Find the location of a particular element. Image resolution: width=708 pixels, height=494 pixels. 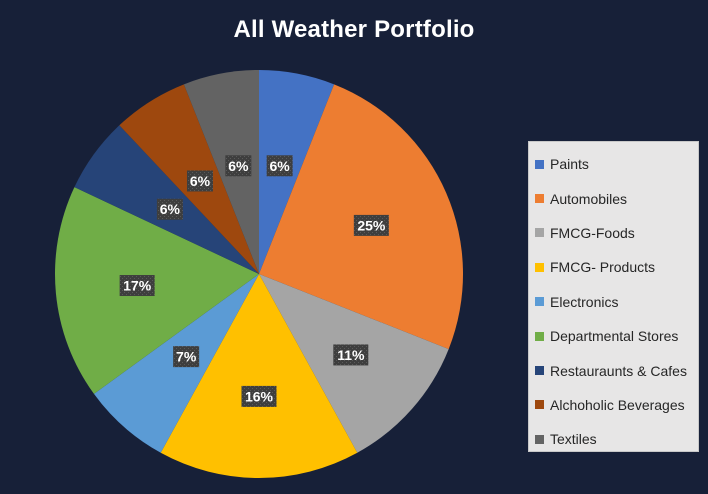

legend-label: Departmental Stores is located at coordinates (614, 336).